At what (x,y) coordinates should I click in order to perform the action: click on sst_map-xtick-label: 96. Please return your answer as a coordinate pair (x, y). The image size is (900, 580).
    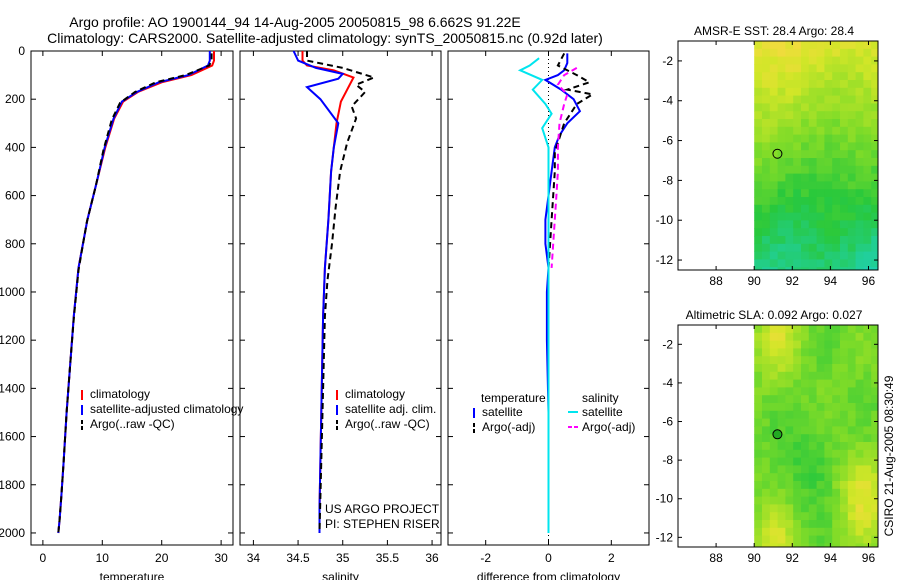
    Looking at the image, I should click on (869, 281).